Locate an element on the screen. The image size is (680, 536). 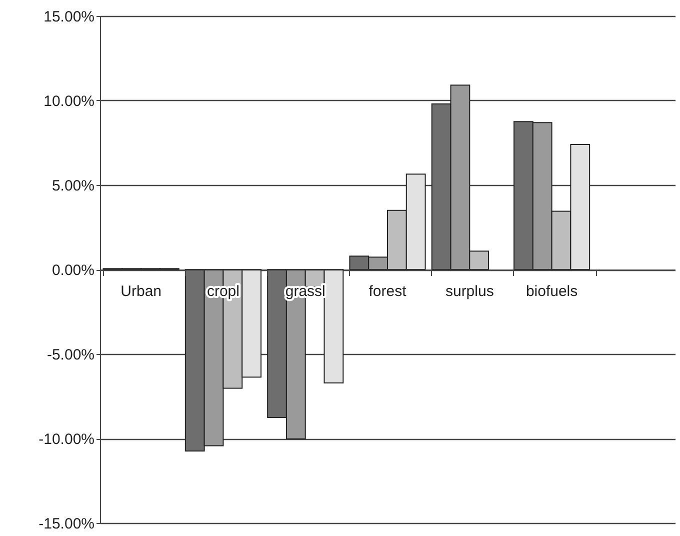
y-tick-label: 10.00% is located at coordinates (69, 101).